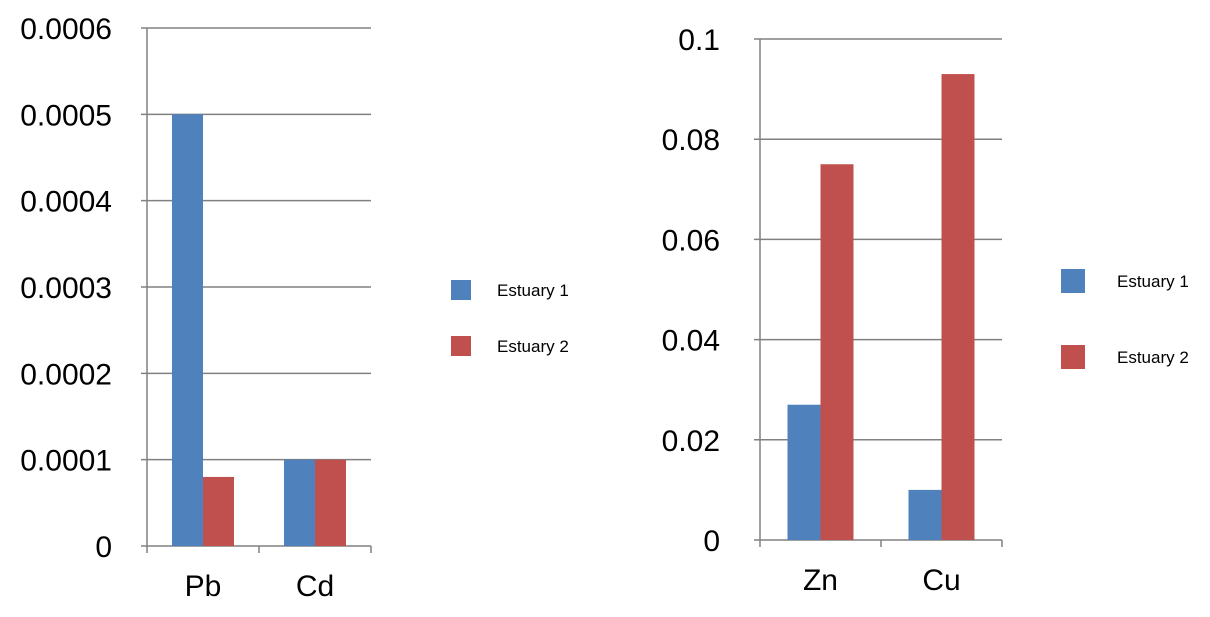 The height and width of the screenshot is (617, 1210). What do you see at coordinates (203, 586) in the screenshot?
I see `x-category-label: Pb` at bounding box center [203, 586].